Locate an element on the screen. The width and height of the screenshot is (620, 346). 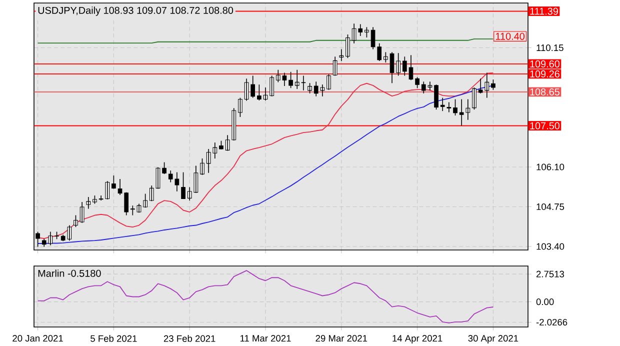
y-tick-label: 0.00 is located at coordinates (545, 302).